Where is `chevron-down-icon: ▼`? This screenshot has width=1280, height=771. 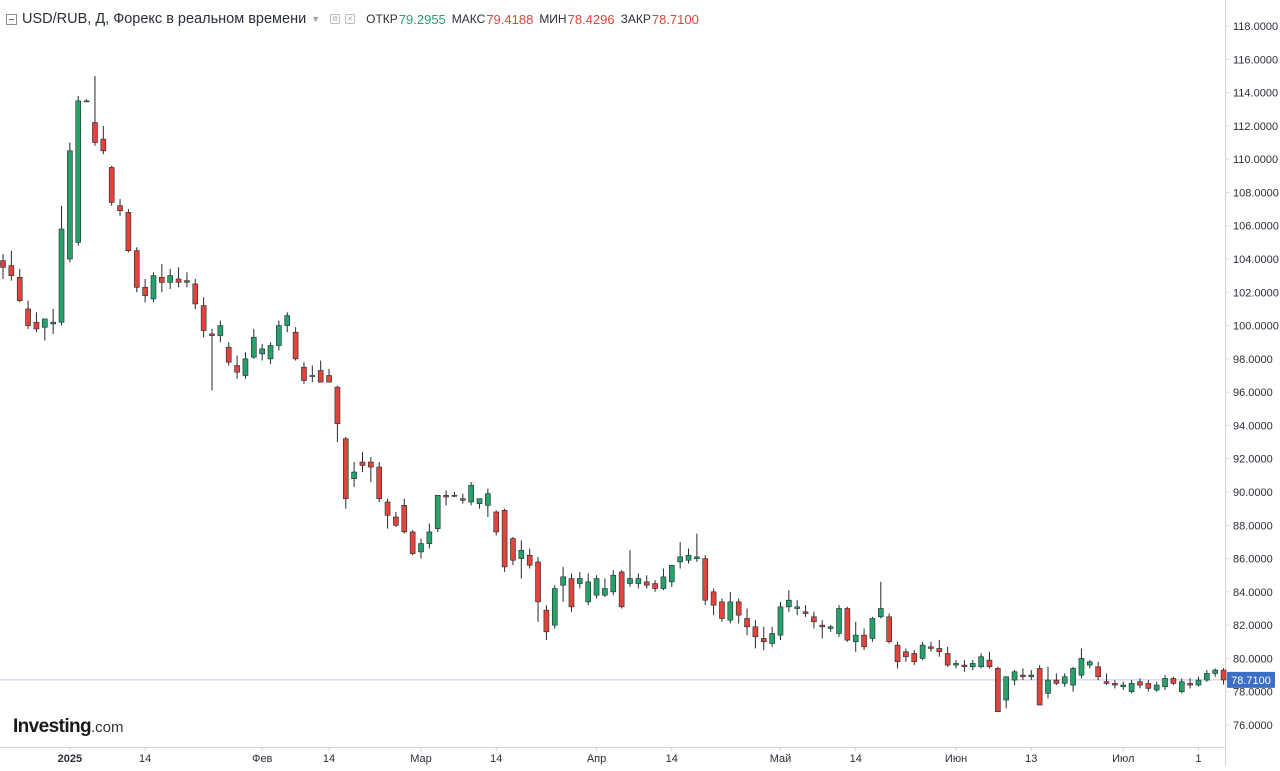
chevron-down-icon: ▼ is located at coordinates (316, 19).